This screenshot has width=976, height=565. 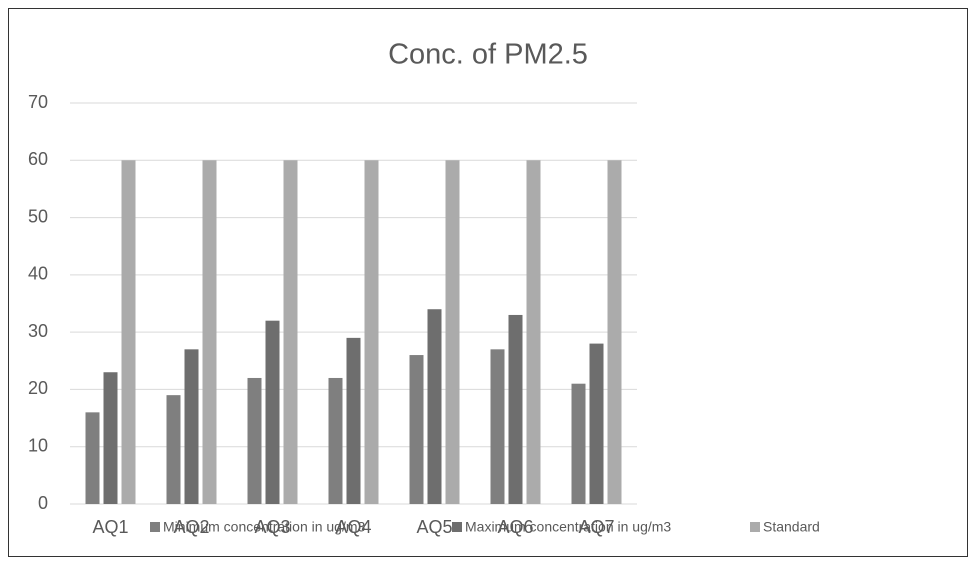 I want to click on x-tick-label: AQ6, so click(x=515, y=527).